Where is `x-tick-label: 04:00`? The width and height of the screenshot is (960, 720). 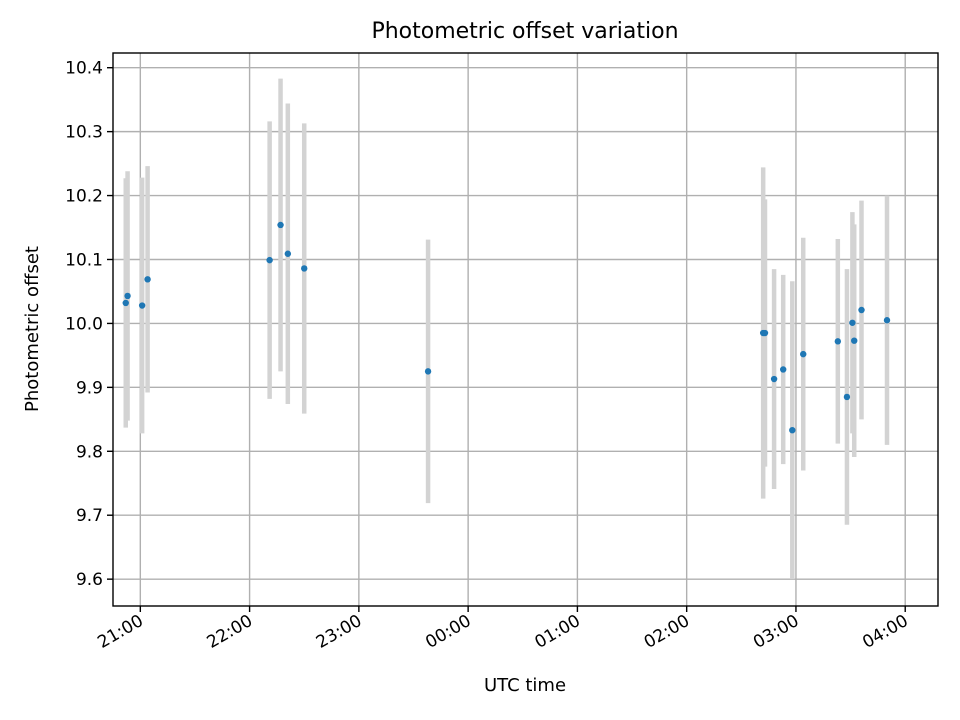 x-tick-label: 04:00 is located at coordinates (885, 632).